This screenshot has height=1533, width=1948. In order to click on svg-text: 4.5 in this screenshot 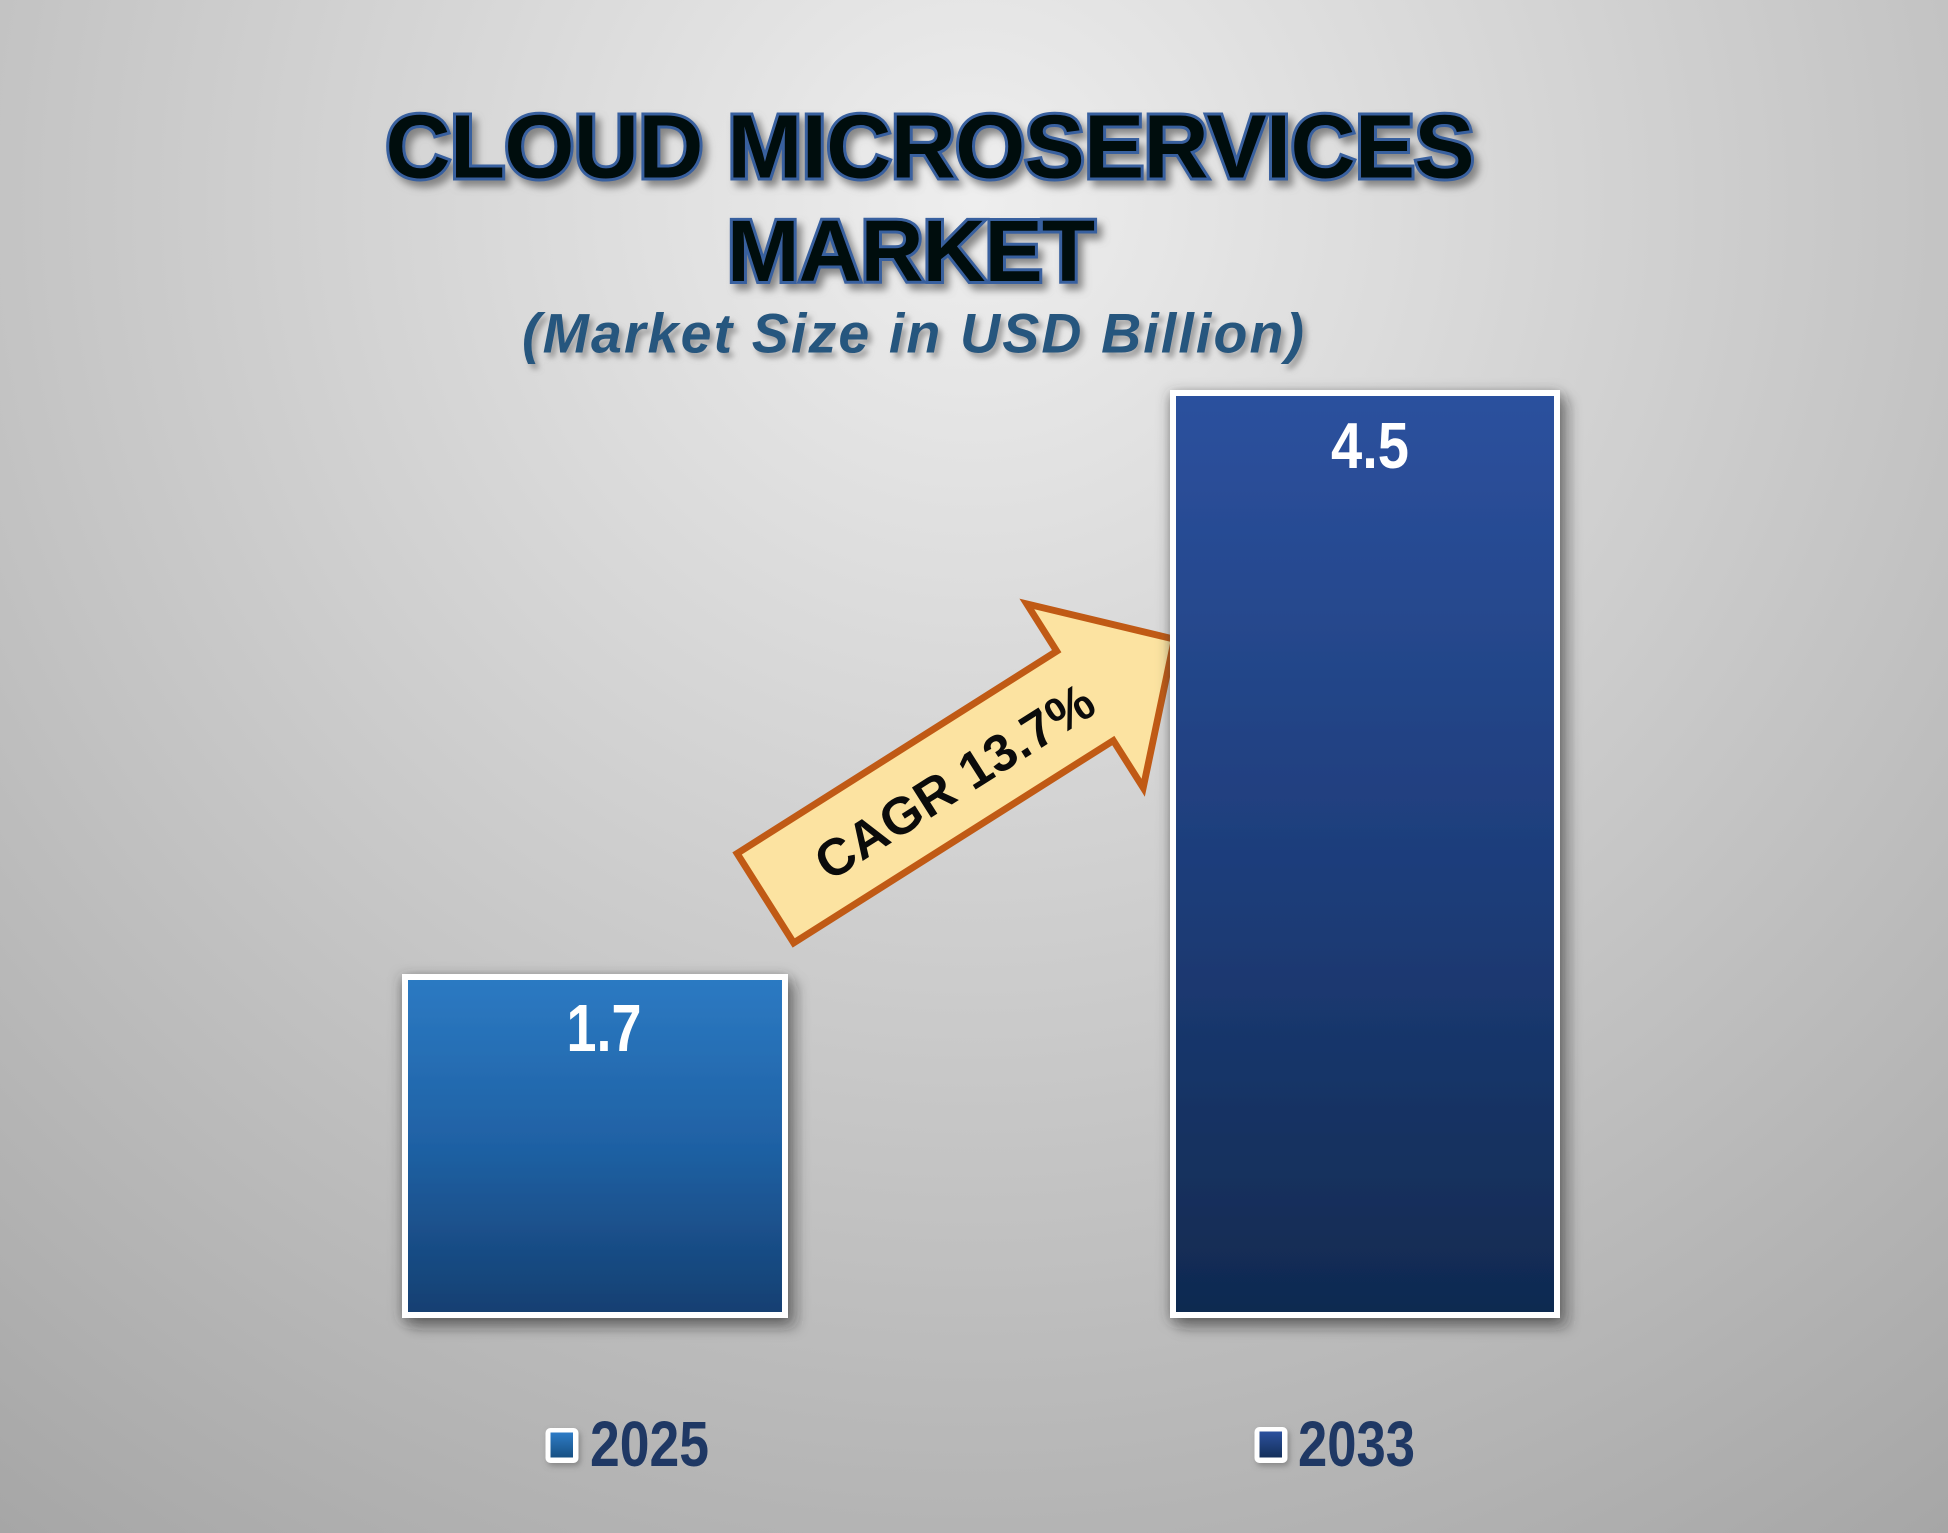, I will do `click(1370, 446)`.